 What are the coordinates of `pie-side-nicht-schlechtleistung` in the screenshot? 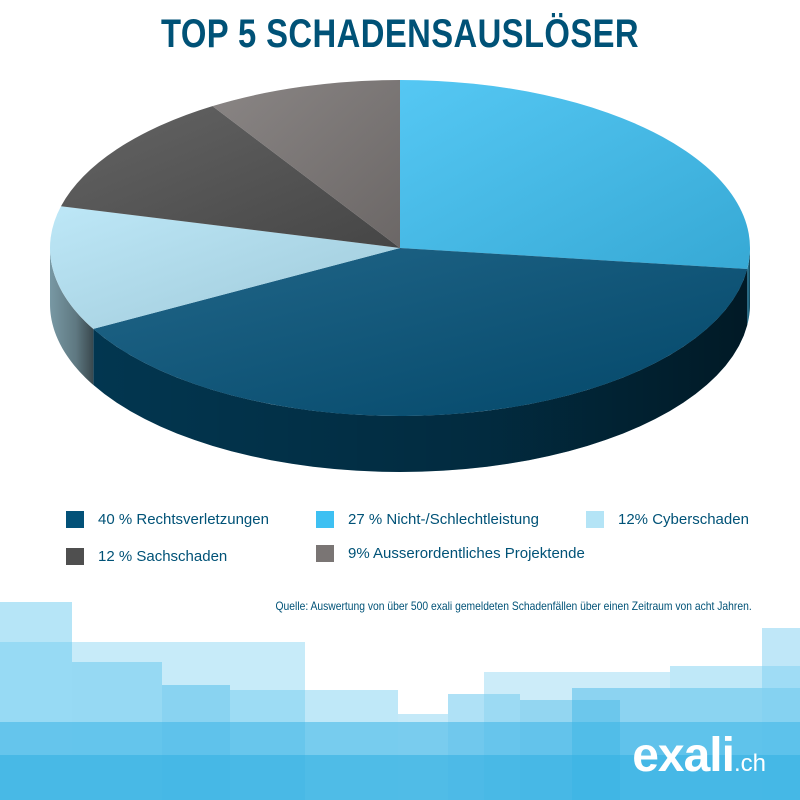 It's located at (748, 287).